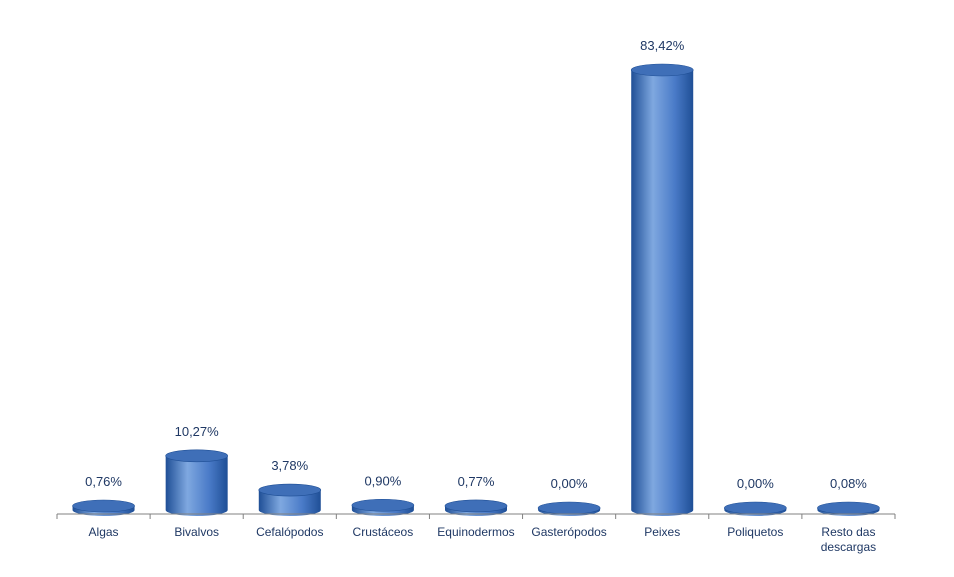  What do you see at coordinates (383, 532) in the screenshot?
I see `category-label: Crustáceos` at bounding box center [383, 532].